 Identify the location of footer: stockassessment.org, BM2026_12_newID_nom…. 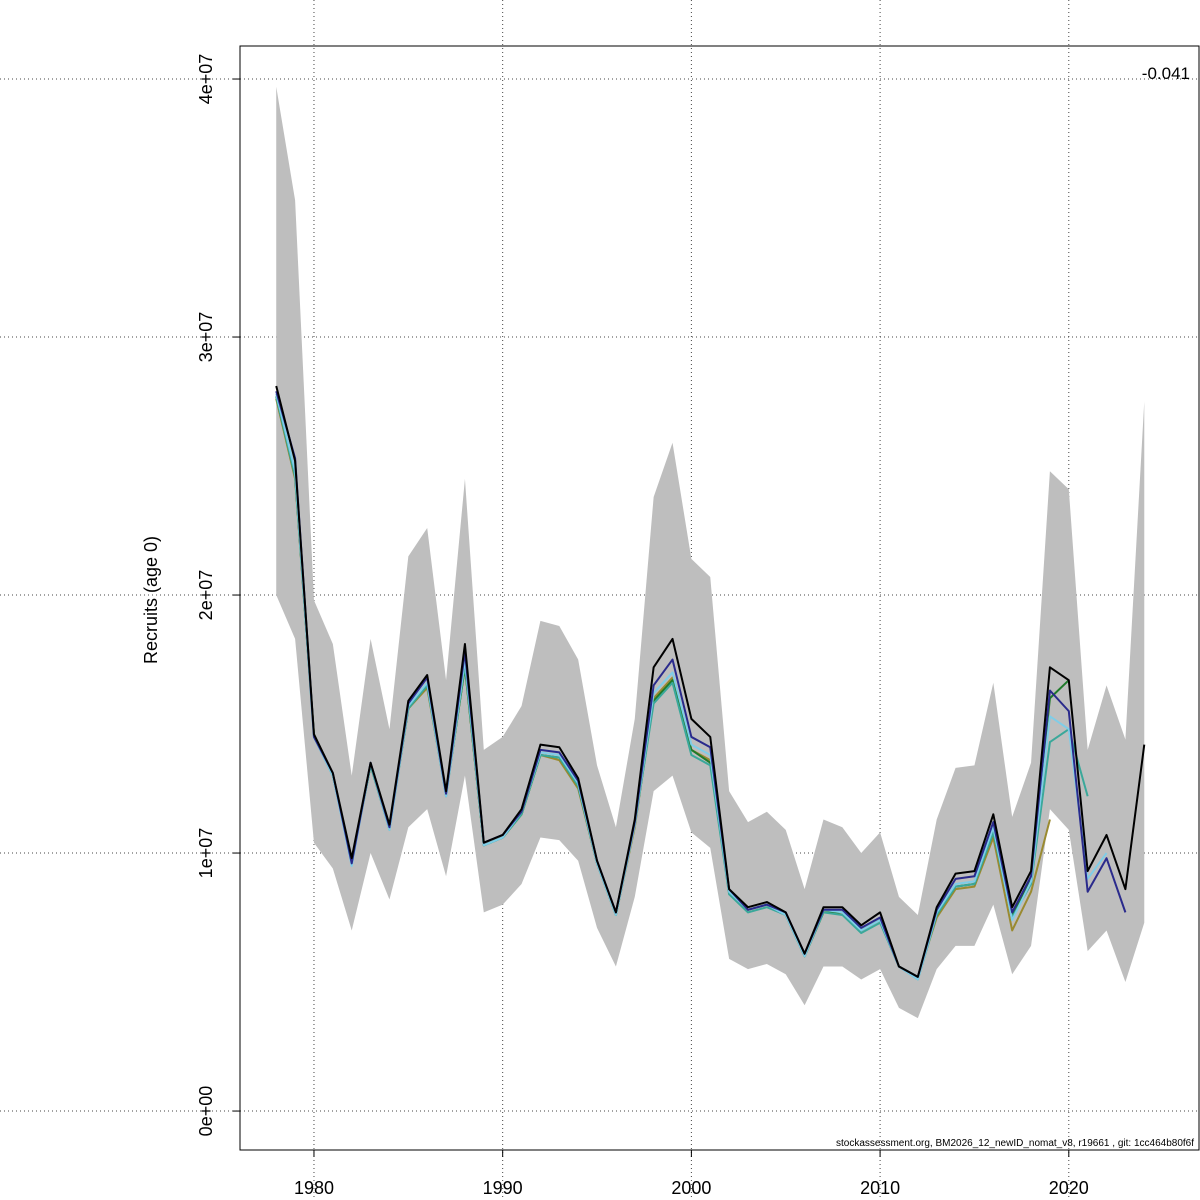
(1015, 1143).